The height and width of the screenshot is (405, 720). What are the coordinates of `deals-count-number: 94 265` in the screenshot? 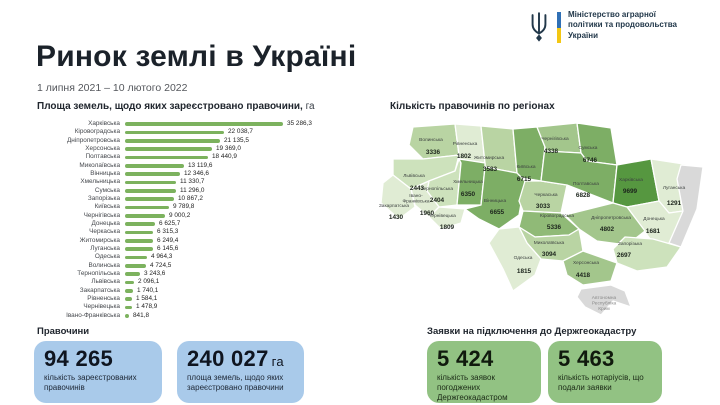 It's located at (79, 358).